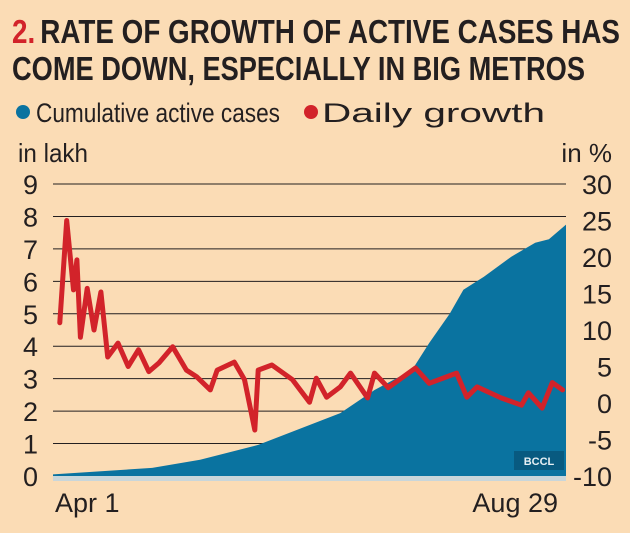 Image resolution: width=630 pixels, height=533 pixels. What do you see at coordinates (311, 112) in the screenshot?
I see `legend-swatch-growth` at bounding box center [311, 112].